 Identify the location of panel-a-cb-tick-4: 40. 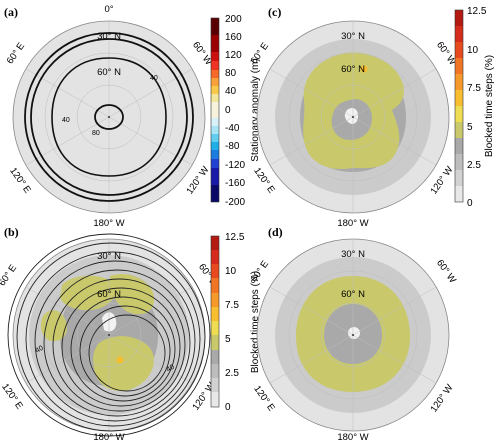
(231, 91).